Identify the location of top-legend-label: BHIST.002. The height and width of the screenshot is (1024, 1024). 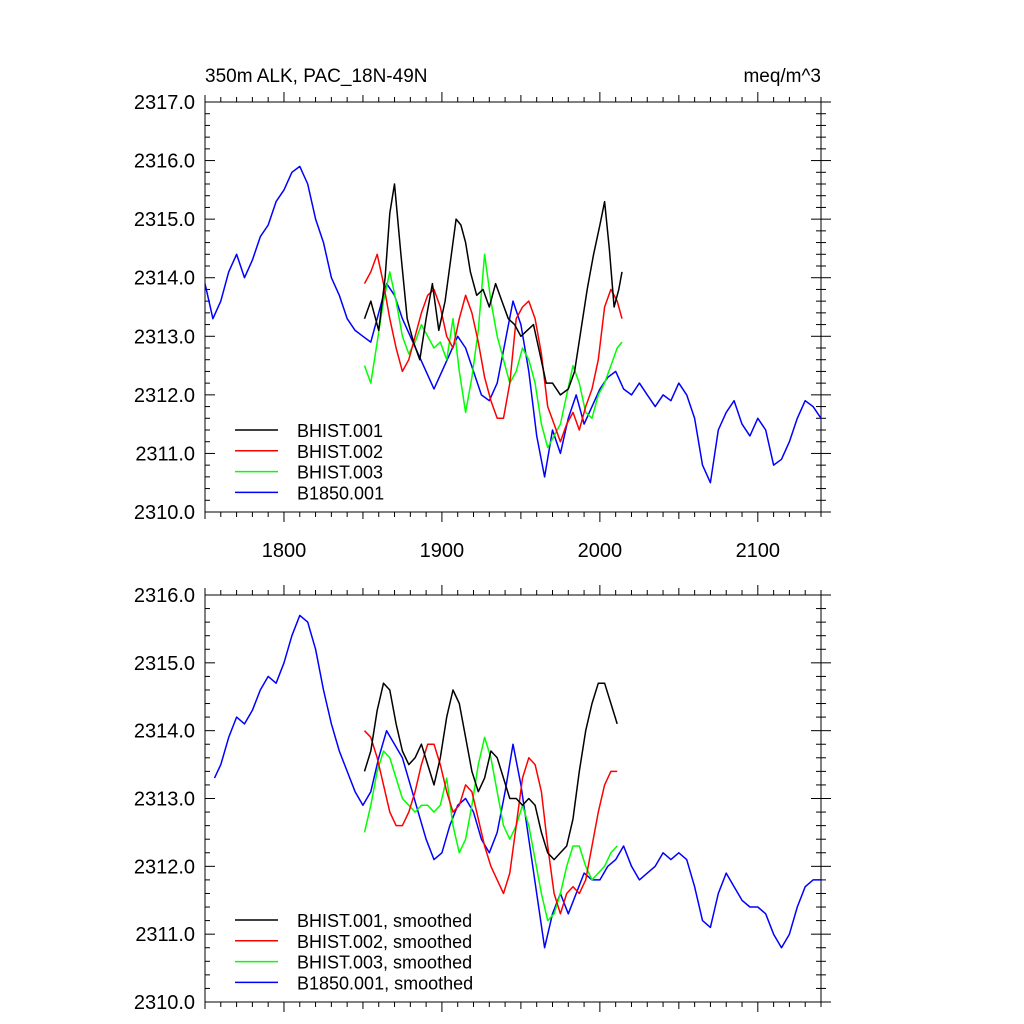
(340, 452).